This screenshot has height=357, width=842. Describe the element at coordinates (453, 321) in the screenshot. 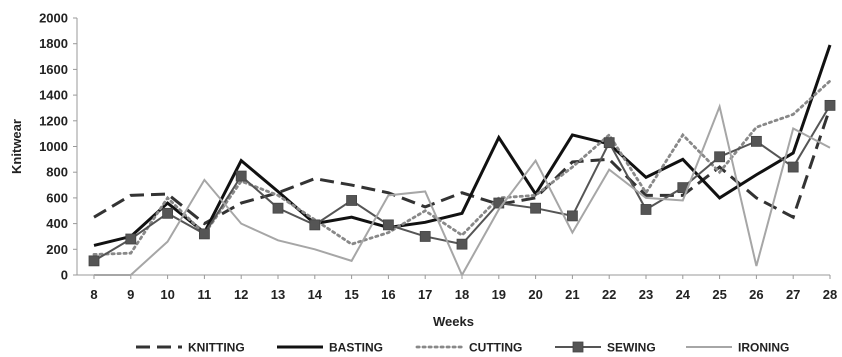

I see `x-axis-title: Weeks` at that location.